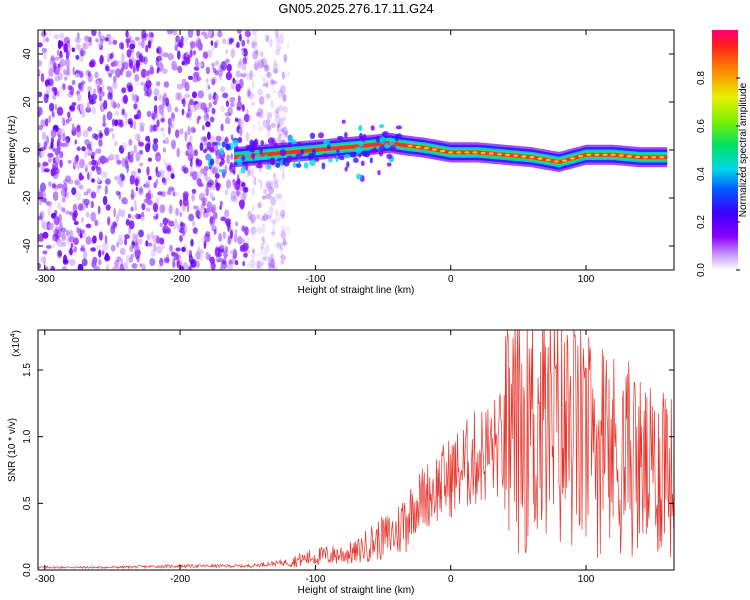 The width and height of the screenshot is (750, 600). I want to click on x-tick-label: -300, so click(45, 579).